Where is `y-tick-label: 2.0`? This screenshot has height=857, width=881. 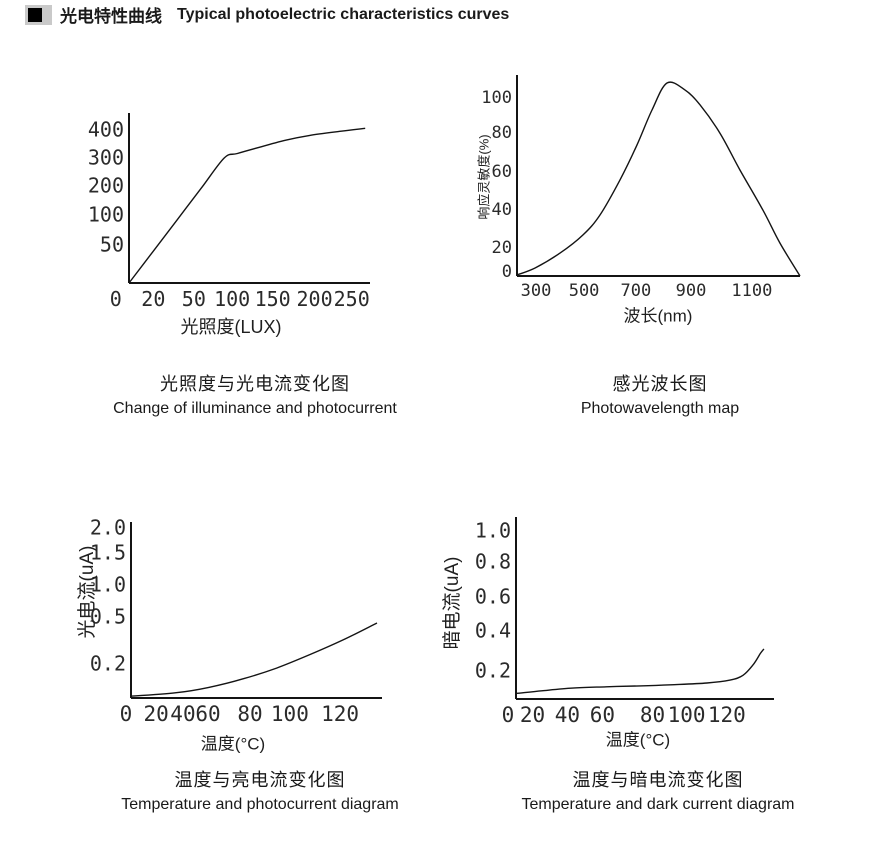 y-tick-label: 2.0 is located at coordinates (108, 528).